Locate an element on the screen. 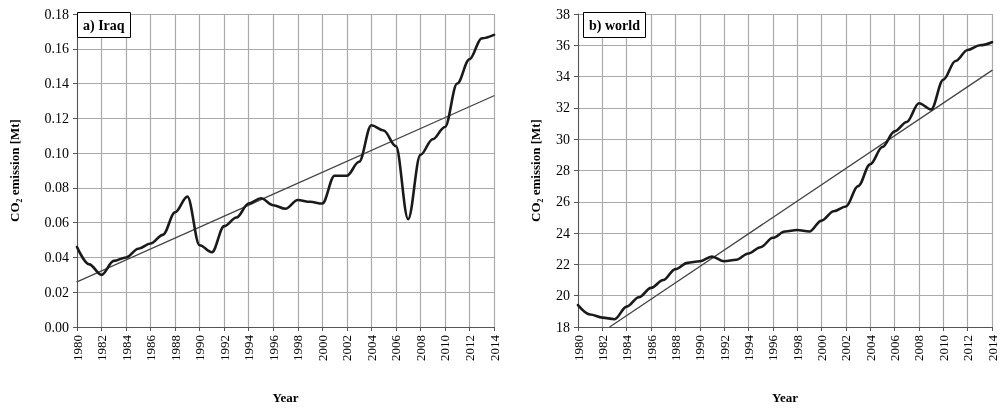 This screenshot has height=409, width=1004. y-tick-label: 0.04 is located at coordinates (56, 257).